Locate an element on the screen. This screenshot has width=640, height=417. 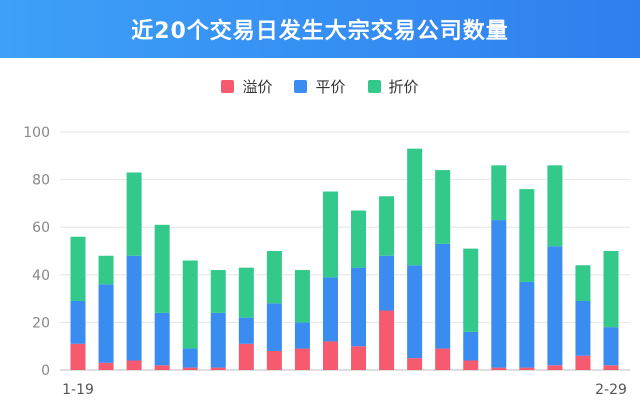
legend-label-discount: 折价 is located at coordinates (403, 87).